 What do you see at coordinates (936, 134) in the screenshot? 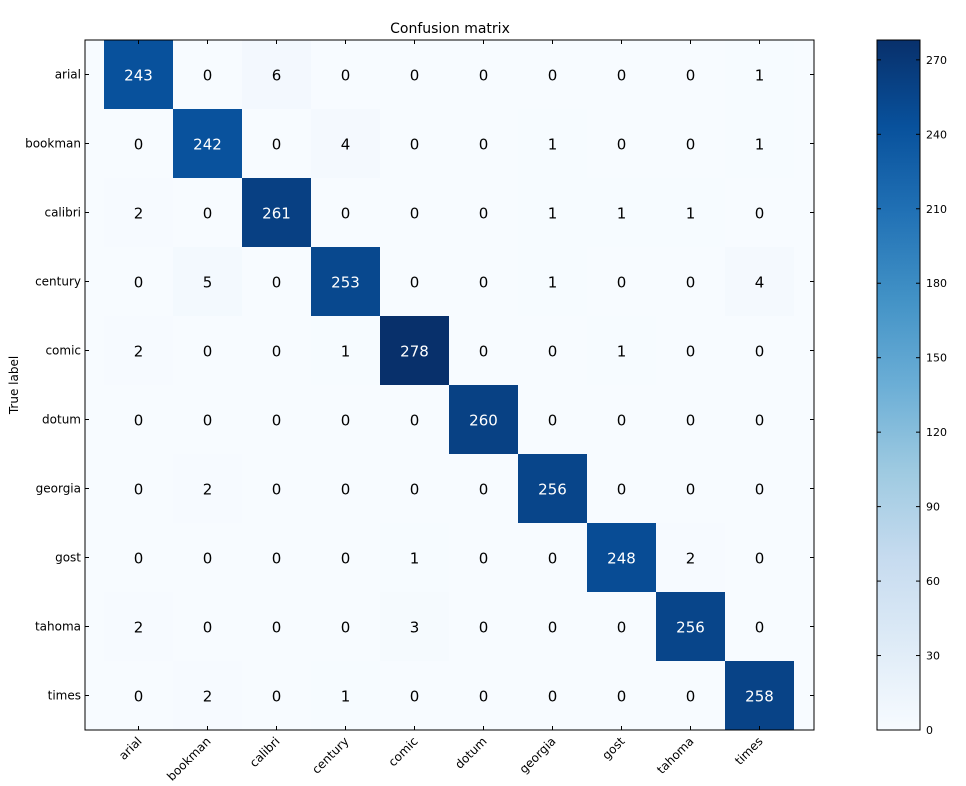
I see `colorbar-tick-label: 240` at bounding box center [936, 134].